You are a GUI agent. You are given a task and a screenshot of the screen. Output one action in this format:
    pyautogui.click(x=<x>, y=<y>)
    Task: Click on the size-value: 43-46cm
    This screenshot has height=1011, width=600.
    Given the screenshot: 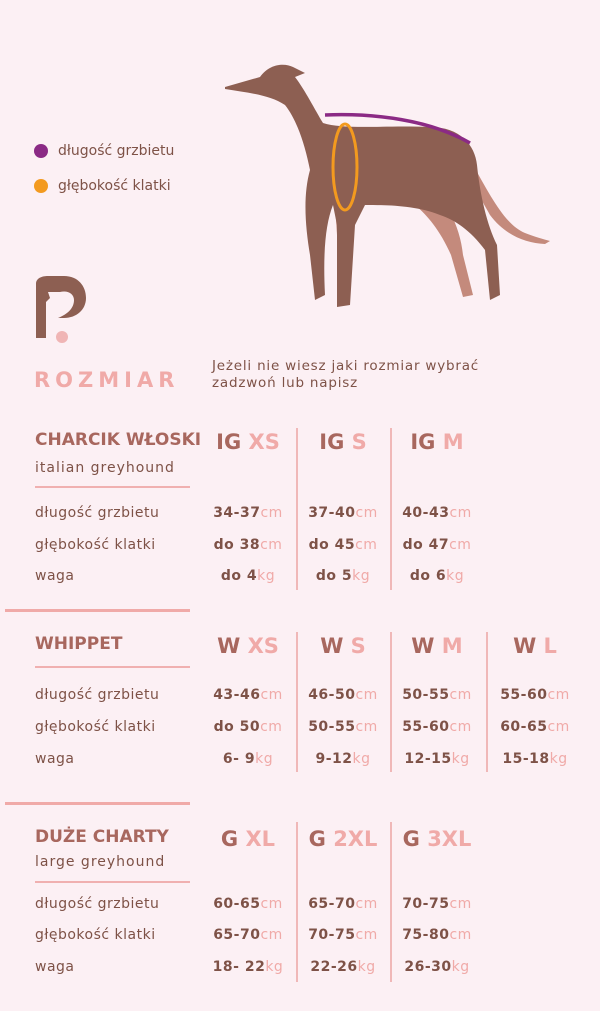 What is the action you would take?
    pyautogui.click(x=248, y=695)
    